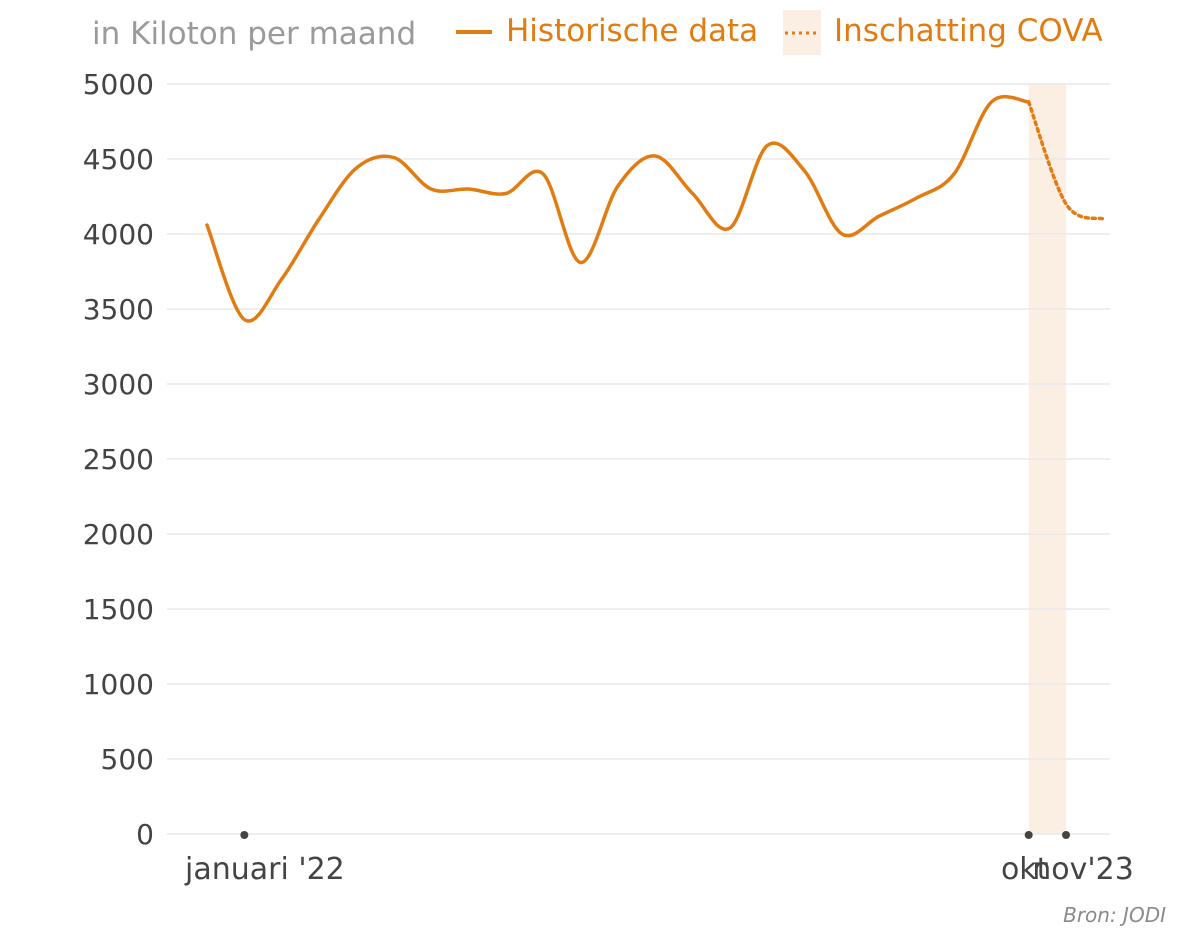  What do you see at coordinates (118, 384) in the screenshot?
I see `y-tick-label-3000: 3000` at bounding box center [118, 384].